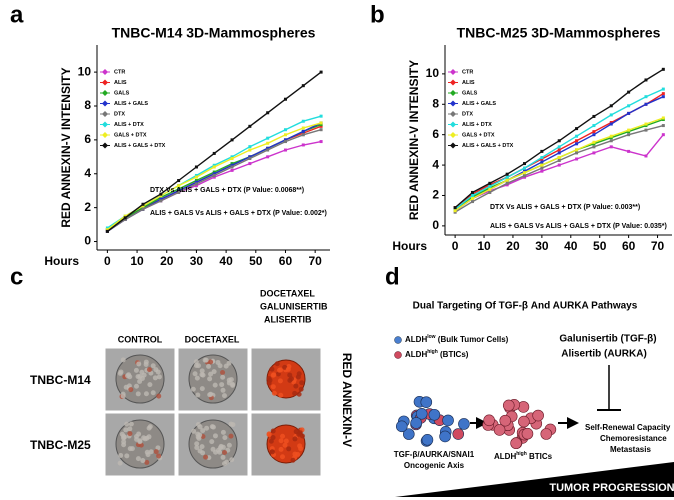  Describe the element at coordinates (392, 276) in the screenshot. I see `panel-label: d` at that location.